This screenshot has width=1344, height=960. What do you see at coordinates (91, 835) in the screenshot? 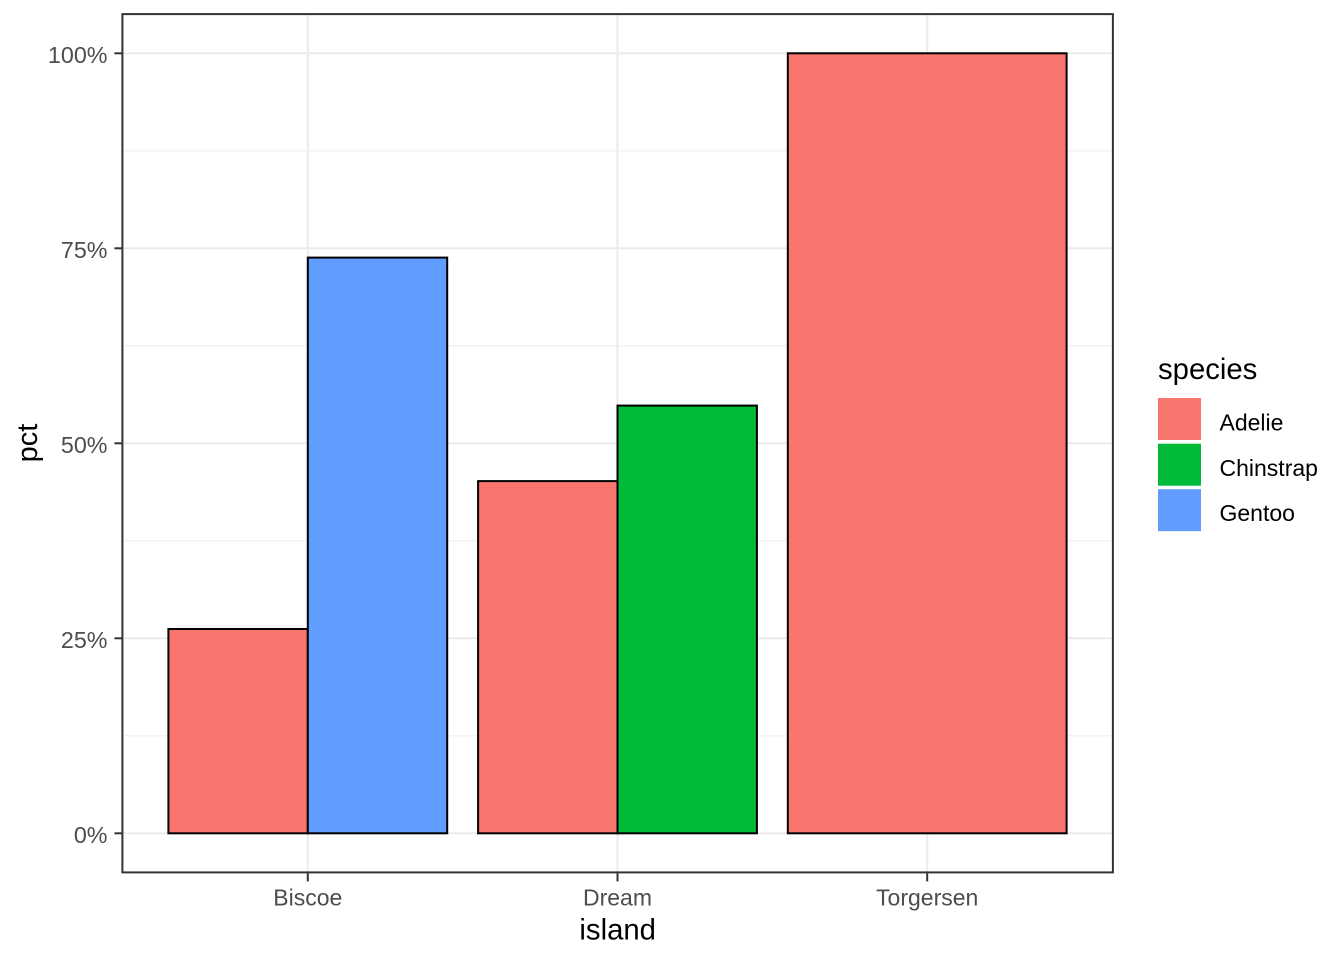
I see `svg-text: 0%` at bounding box center [91, 835].